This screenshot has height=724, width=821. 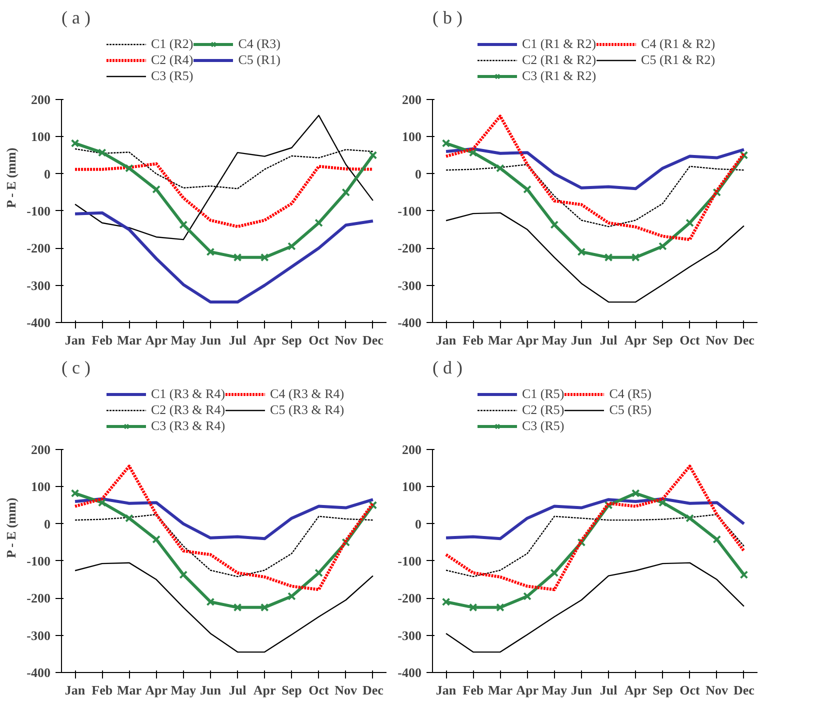 I want to click on legend-label: C3 (R3 & R4), so click(x=188, y=426).